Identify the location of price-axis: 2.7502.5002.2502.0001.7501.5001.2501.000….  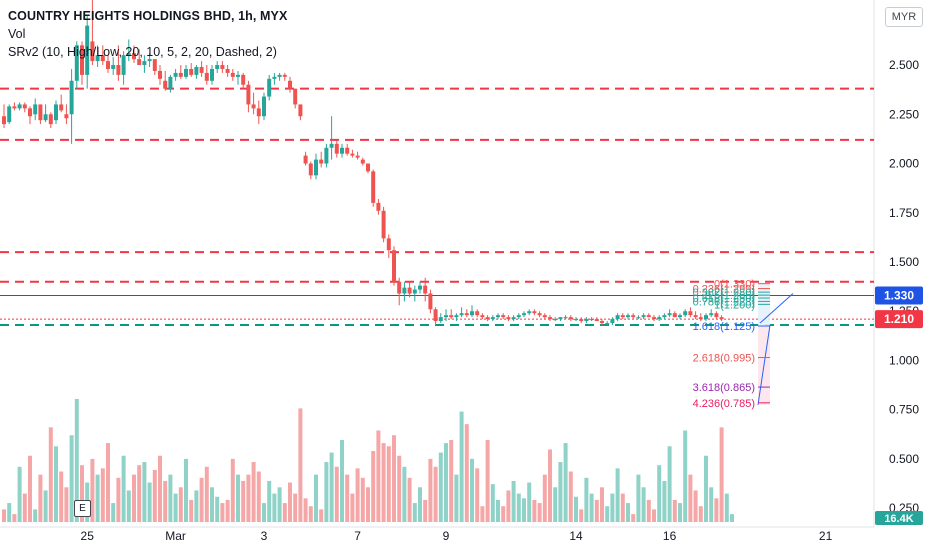
(899, 267).